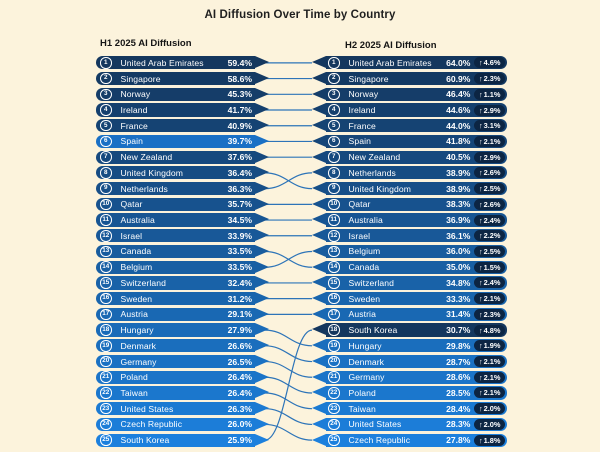 This screenshot has height=452, width=600. What do you see at coordinates (334, 330) in the screenshot?
I see `rank-badge: 18` at bounding box center [334, 330].